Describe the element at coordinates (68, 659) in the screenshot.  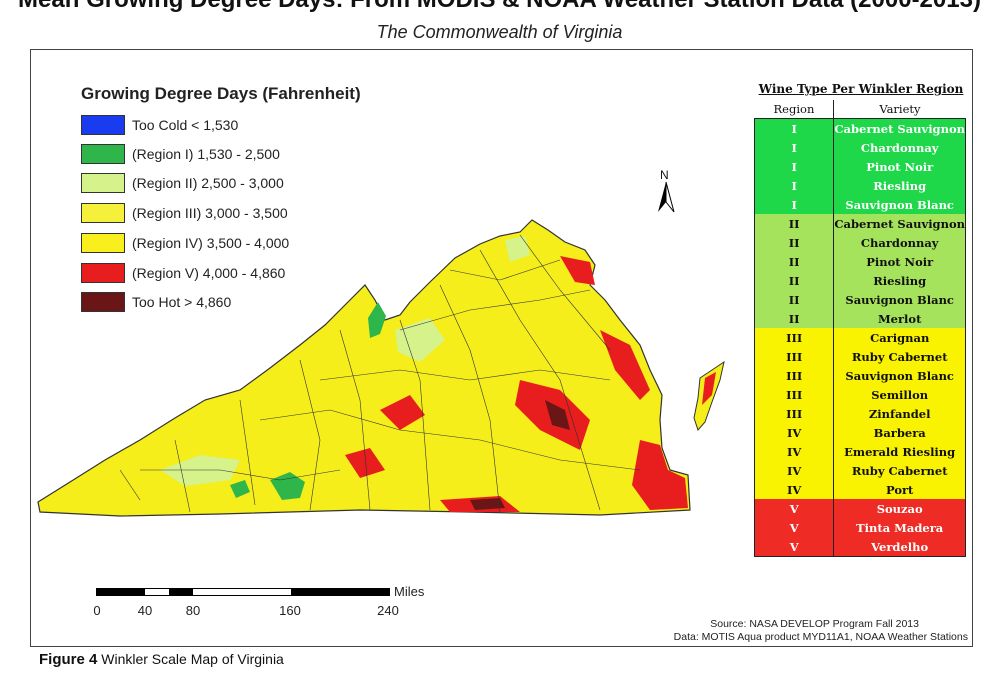
I see `figure-number: Figure 4` at that location.